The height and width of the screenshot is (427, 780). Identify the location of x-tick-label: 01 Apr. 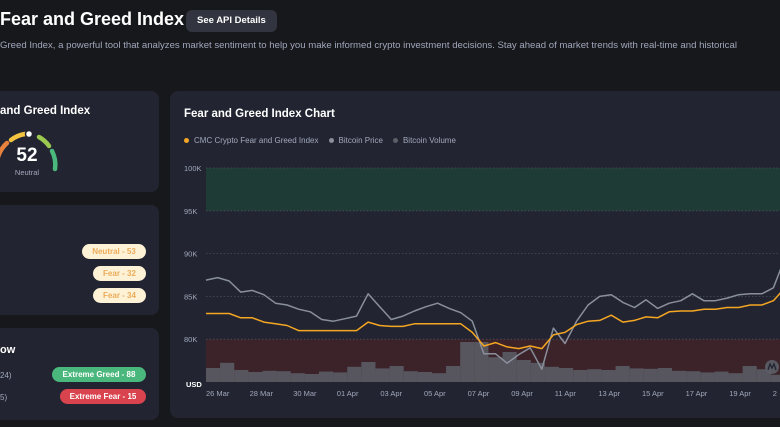
(348, 393).